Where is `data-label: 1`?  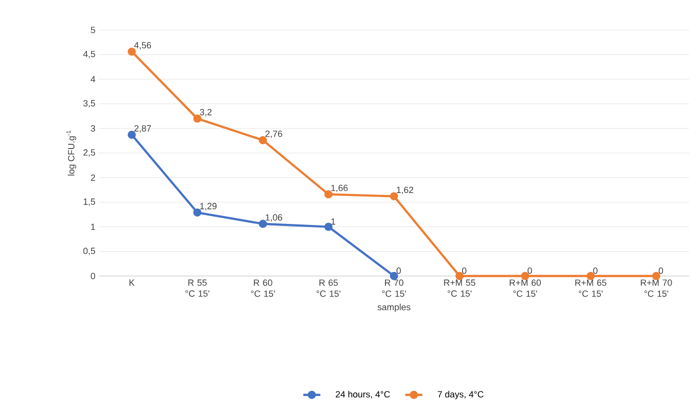 data-label: 1 is located at coordinates (333, 221).